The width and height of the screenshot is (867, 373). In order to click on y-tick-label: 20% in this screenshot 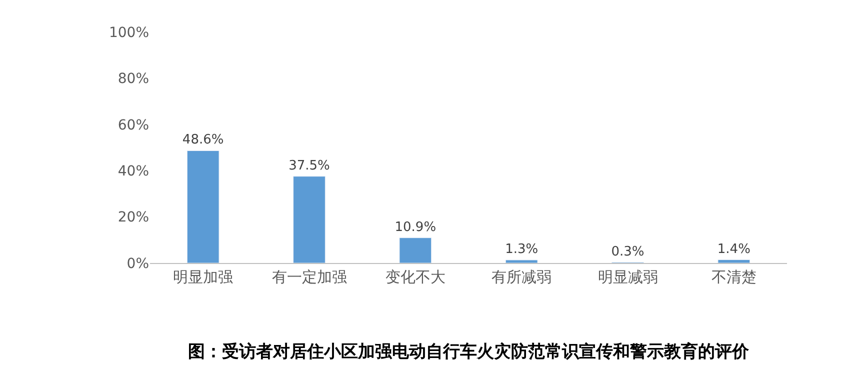, I will do `click(133, 218)`.